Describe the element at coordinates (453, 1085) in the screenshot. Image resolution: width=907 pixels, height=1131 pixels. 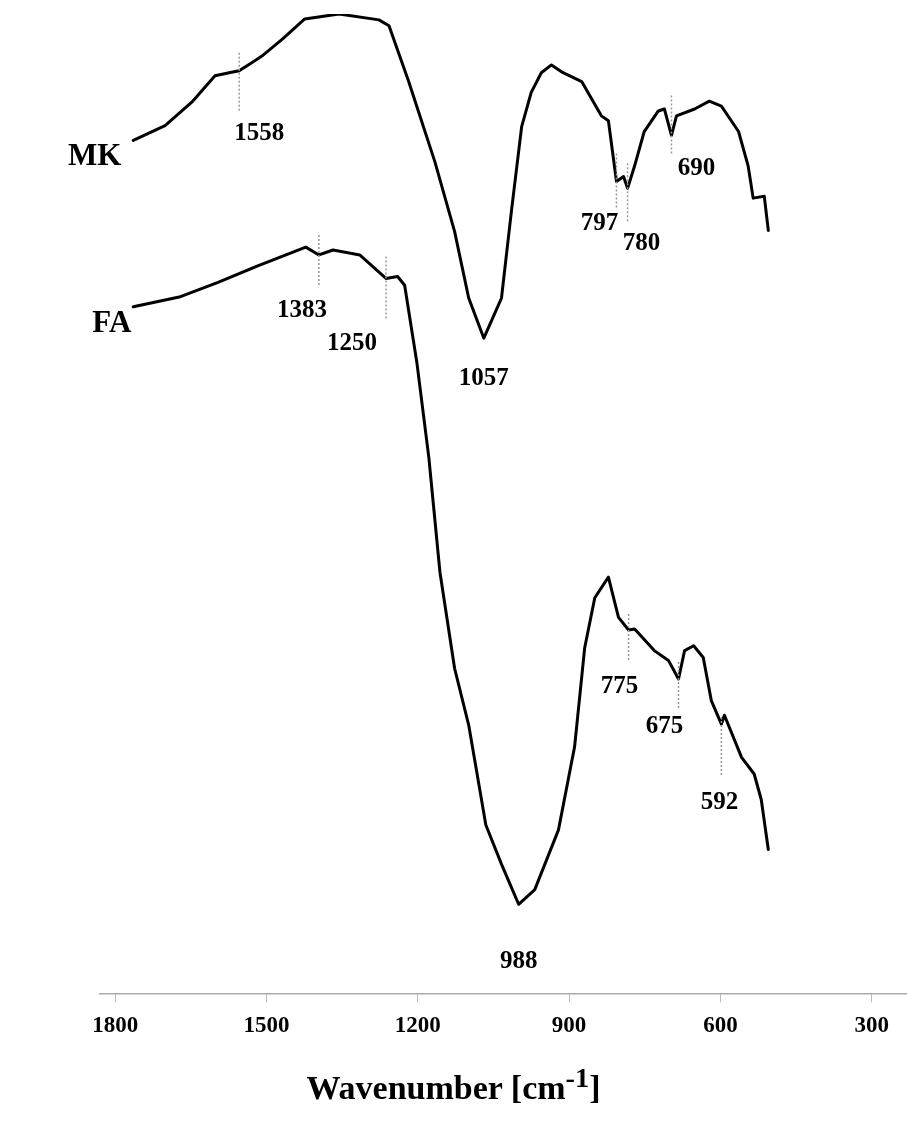
I see `x-axis-title: Wavenumber [cm$^{-1}$]` at that location.